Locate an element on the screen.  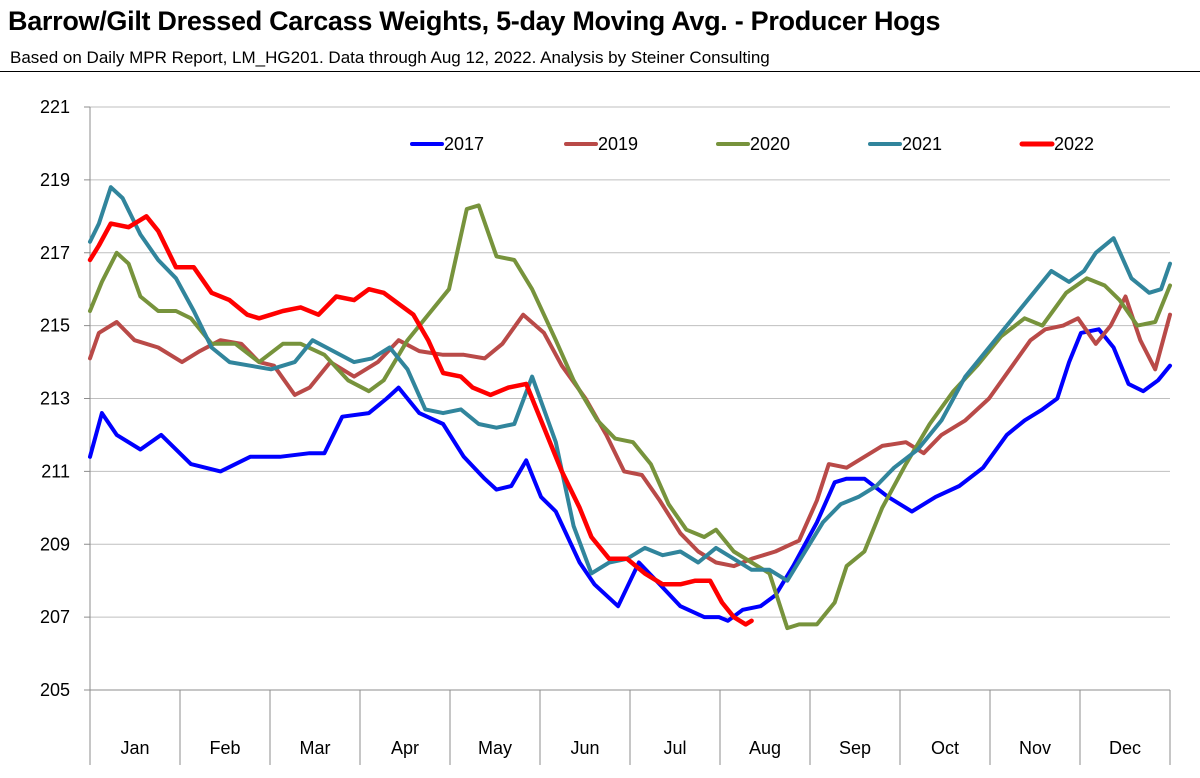
legend-label-2017: 2017 is located at coordinates (464, 144).